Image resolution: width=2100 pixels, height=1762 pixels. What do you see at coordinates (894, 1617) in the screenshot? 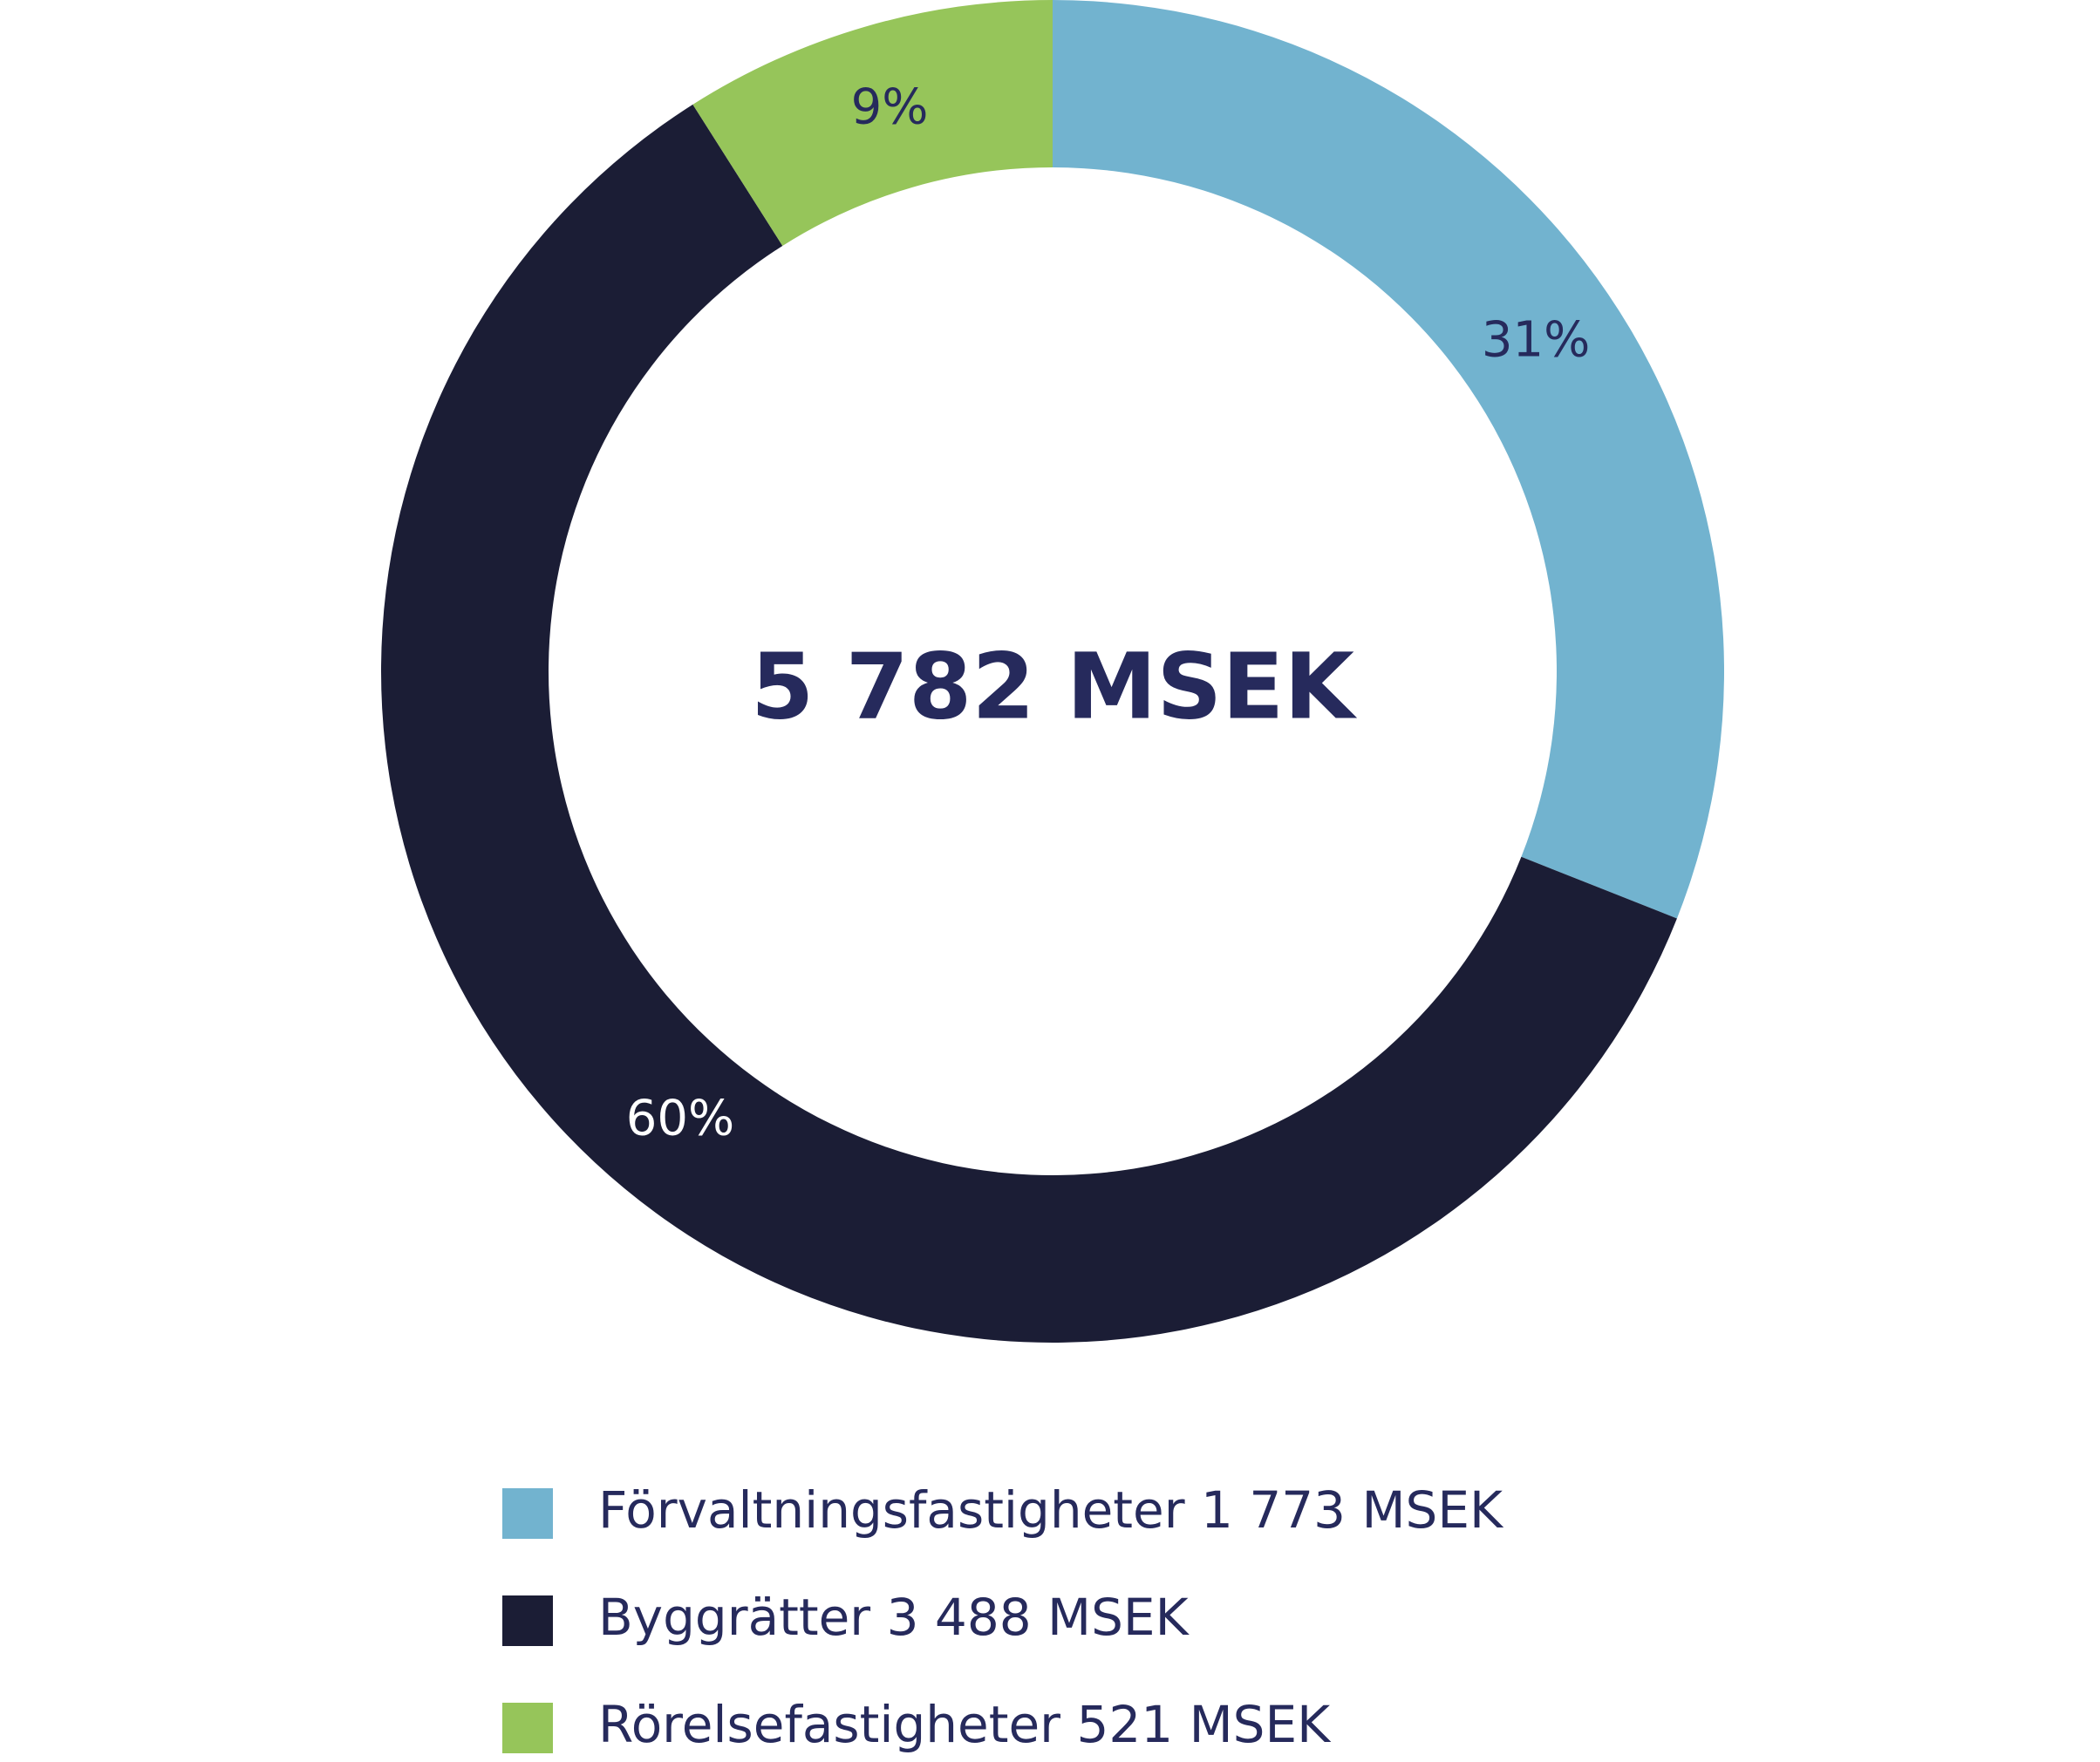
I see `legend-label: Byggrätter 3 488 MSEK` at bounding box center [894, 1617].